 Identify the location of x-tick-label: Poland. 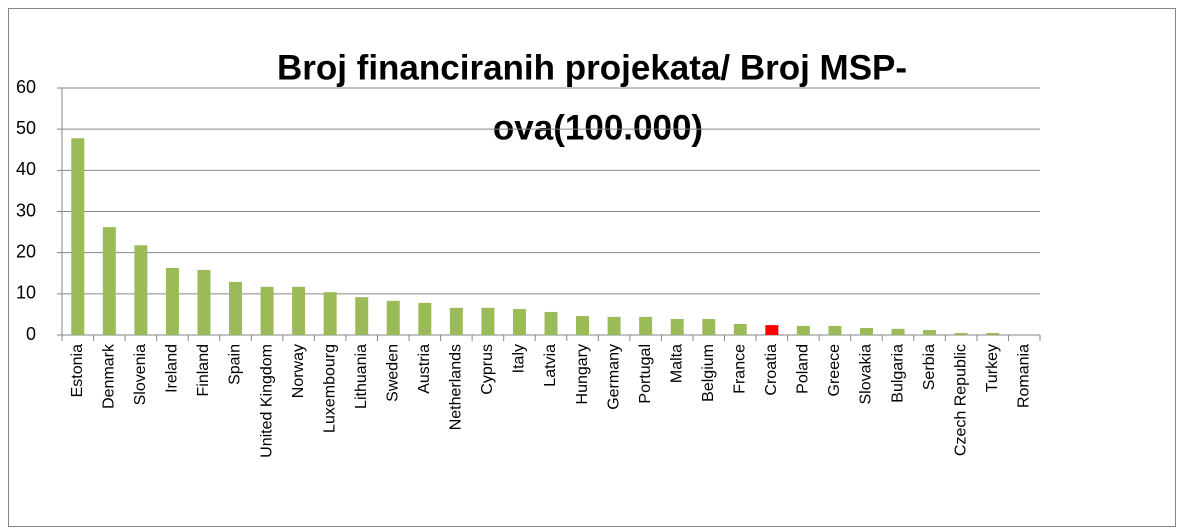
(803, 369).